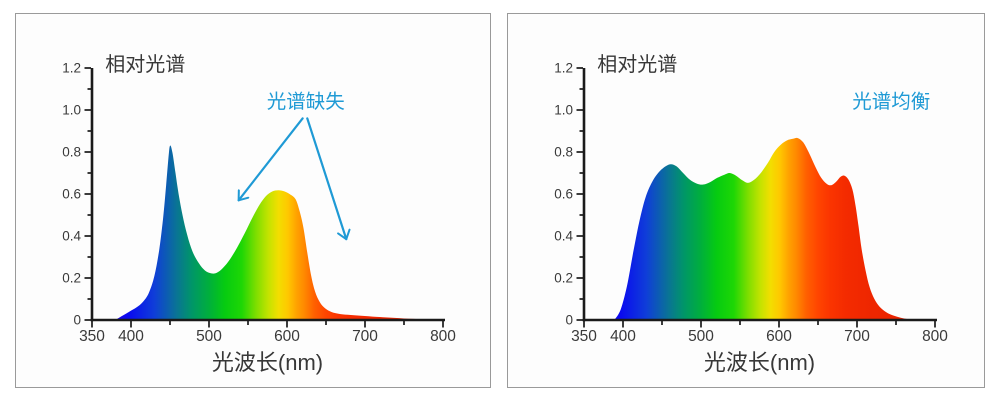  Describe the element at coordinates (306, 102) in the screenshot. I see `annotation-label: 光谱缺失` at that location.